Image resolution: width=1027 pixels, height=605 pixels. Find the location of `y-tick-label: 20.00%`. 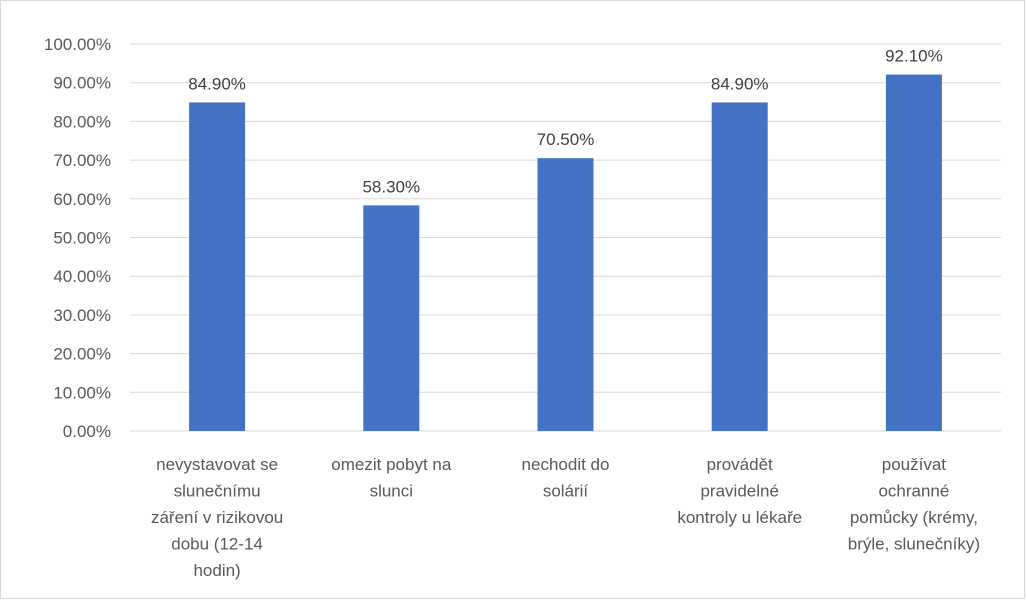

y-tick-label: 20.00% is located at coordinates (82, 354).